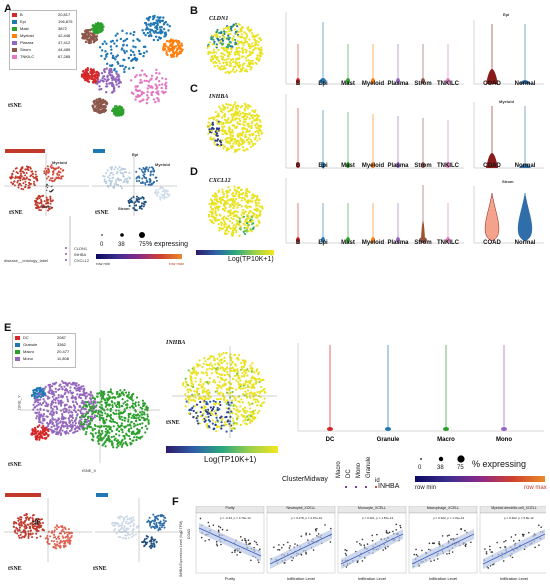  Describe the element at coordinates (235, 48) in the screenshot. I see `panel-b-expression-tsne` at that location.